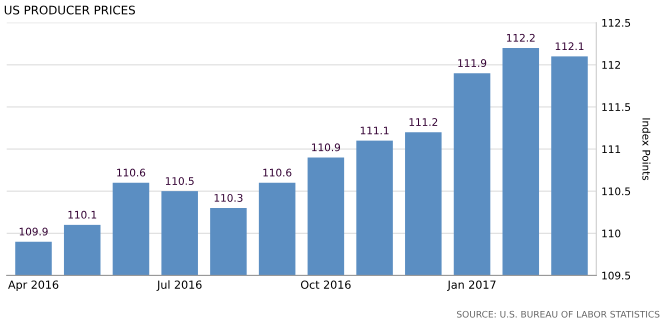 The width and height of the screenshot is (670, 324). What do you see at coordinates (616, 107) in the screenshot?
I see `y-tick-label: 111.5` at bounding box center [616, 107].